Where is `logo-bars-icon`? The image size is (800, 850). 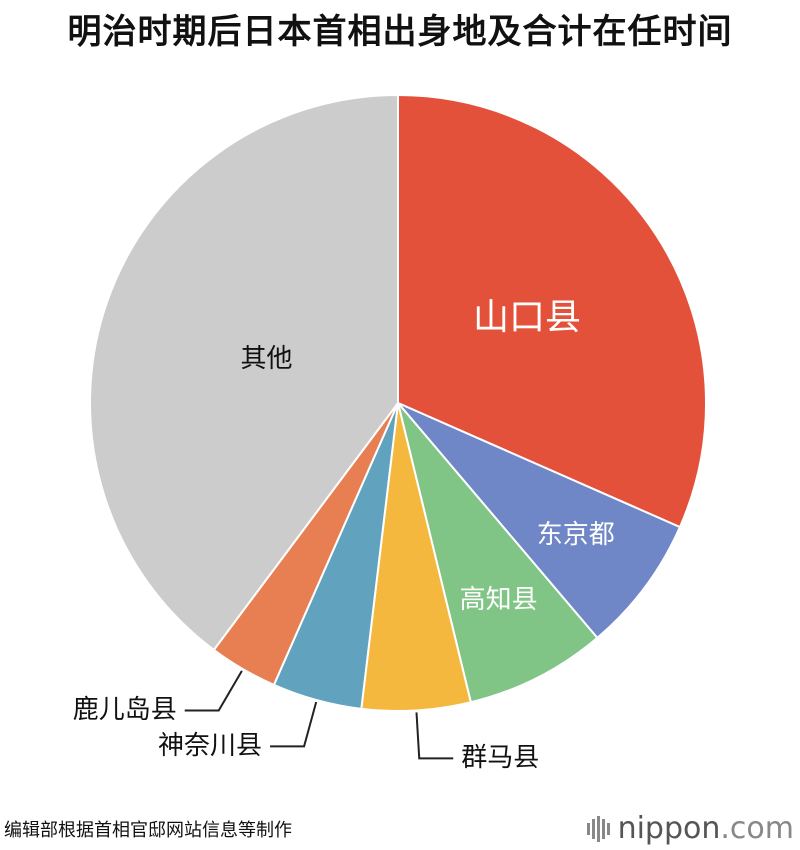 logo-bars-icon is located at coordinates (598, 828).